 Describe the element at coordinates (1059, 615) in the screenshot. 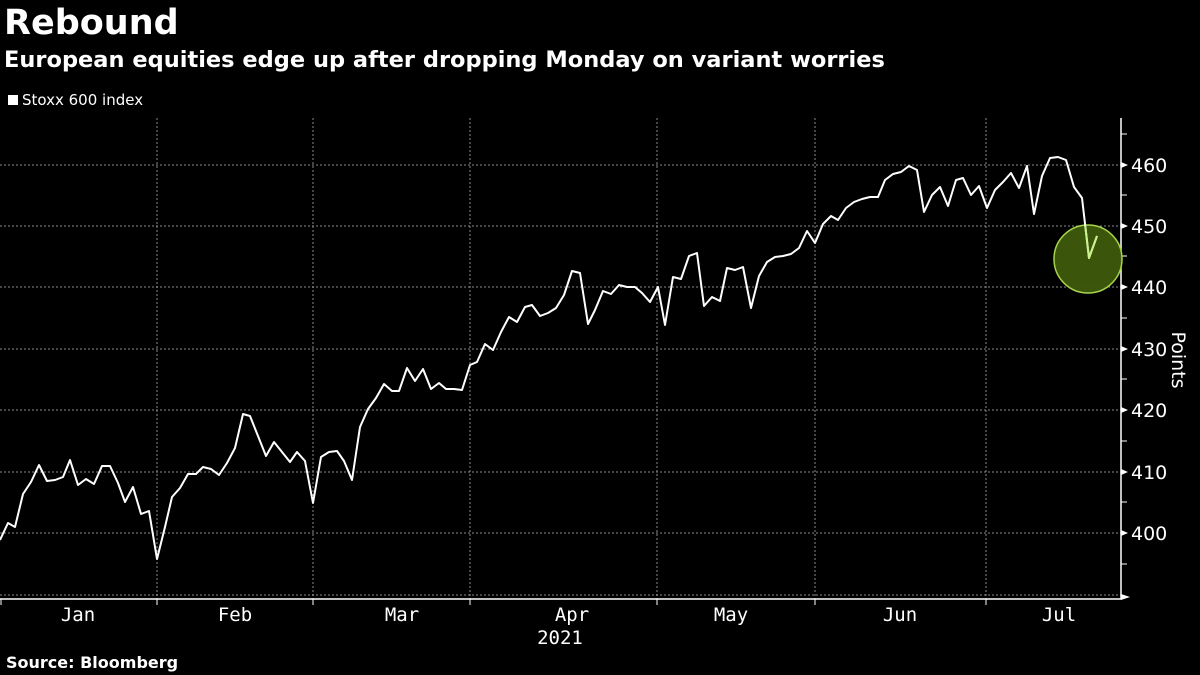

I see `x-tick-label: Jul` at that location.